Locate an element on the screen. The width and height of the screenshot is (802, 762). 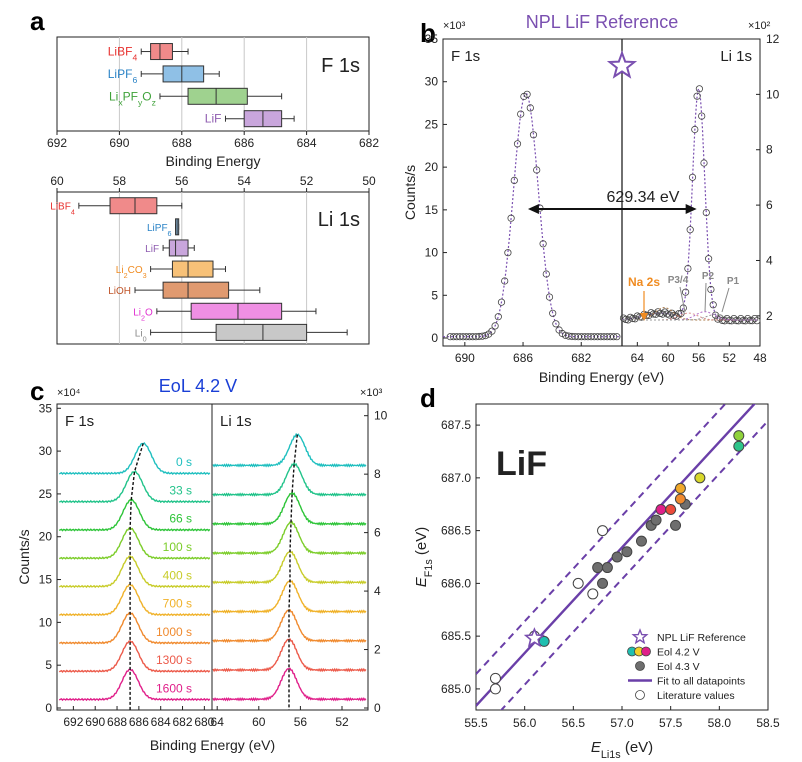
series-label: 700 s is located at coordinates (177, 604).